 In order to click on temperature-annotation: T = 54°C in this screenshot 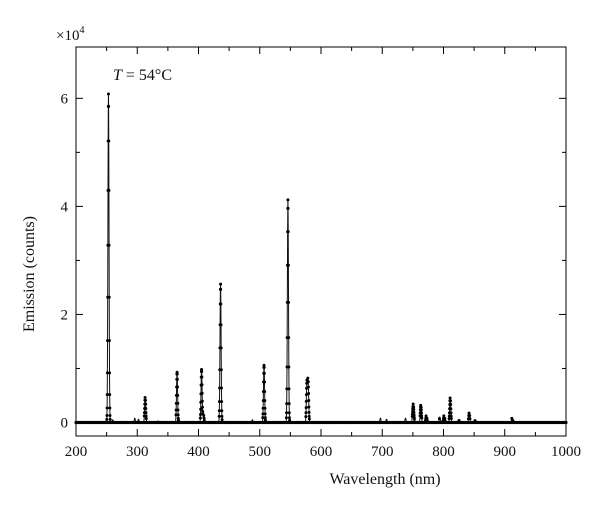, I will do `click(142, 75)`.